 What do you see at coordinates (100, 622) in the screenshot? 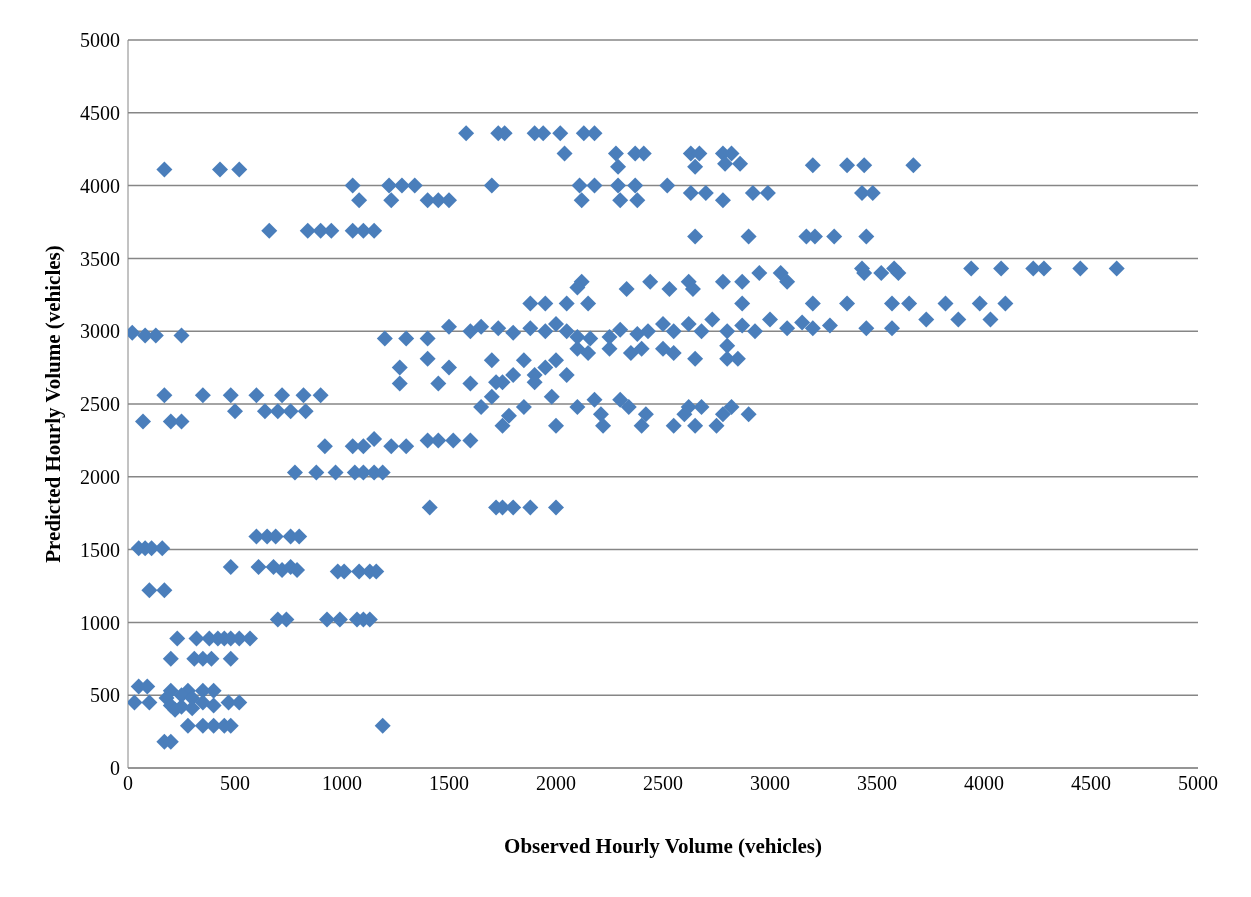
I see `y-tick-label: 1000` at bounding box center [100, 622].